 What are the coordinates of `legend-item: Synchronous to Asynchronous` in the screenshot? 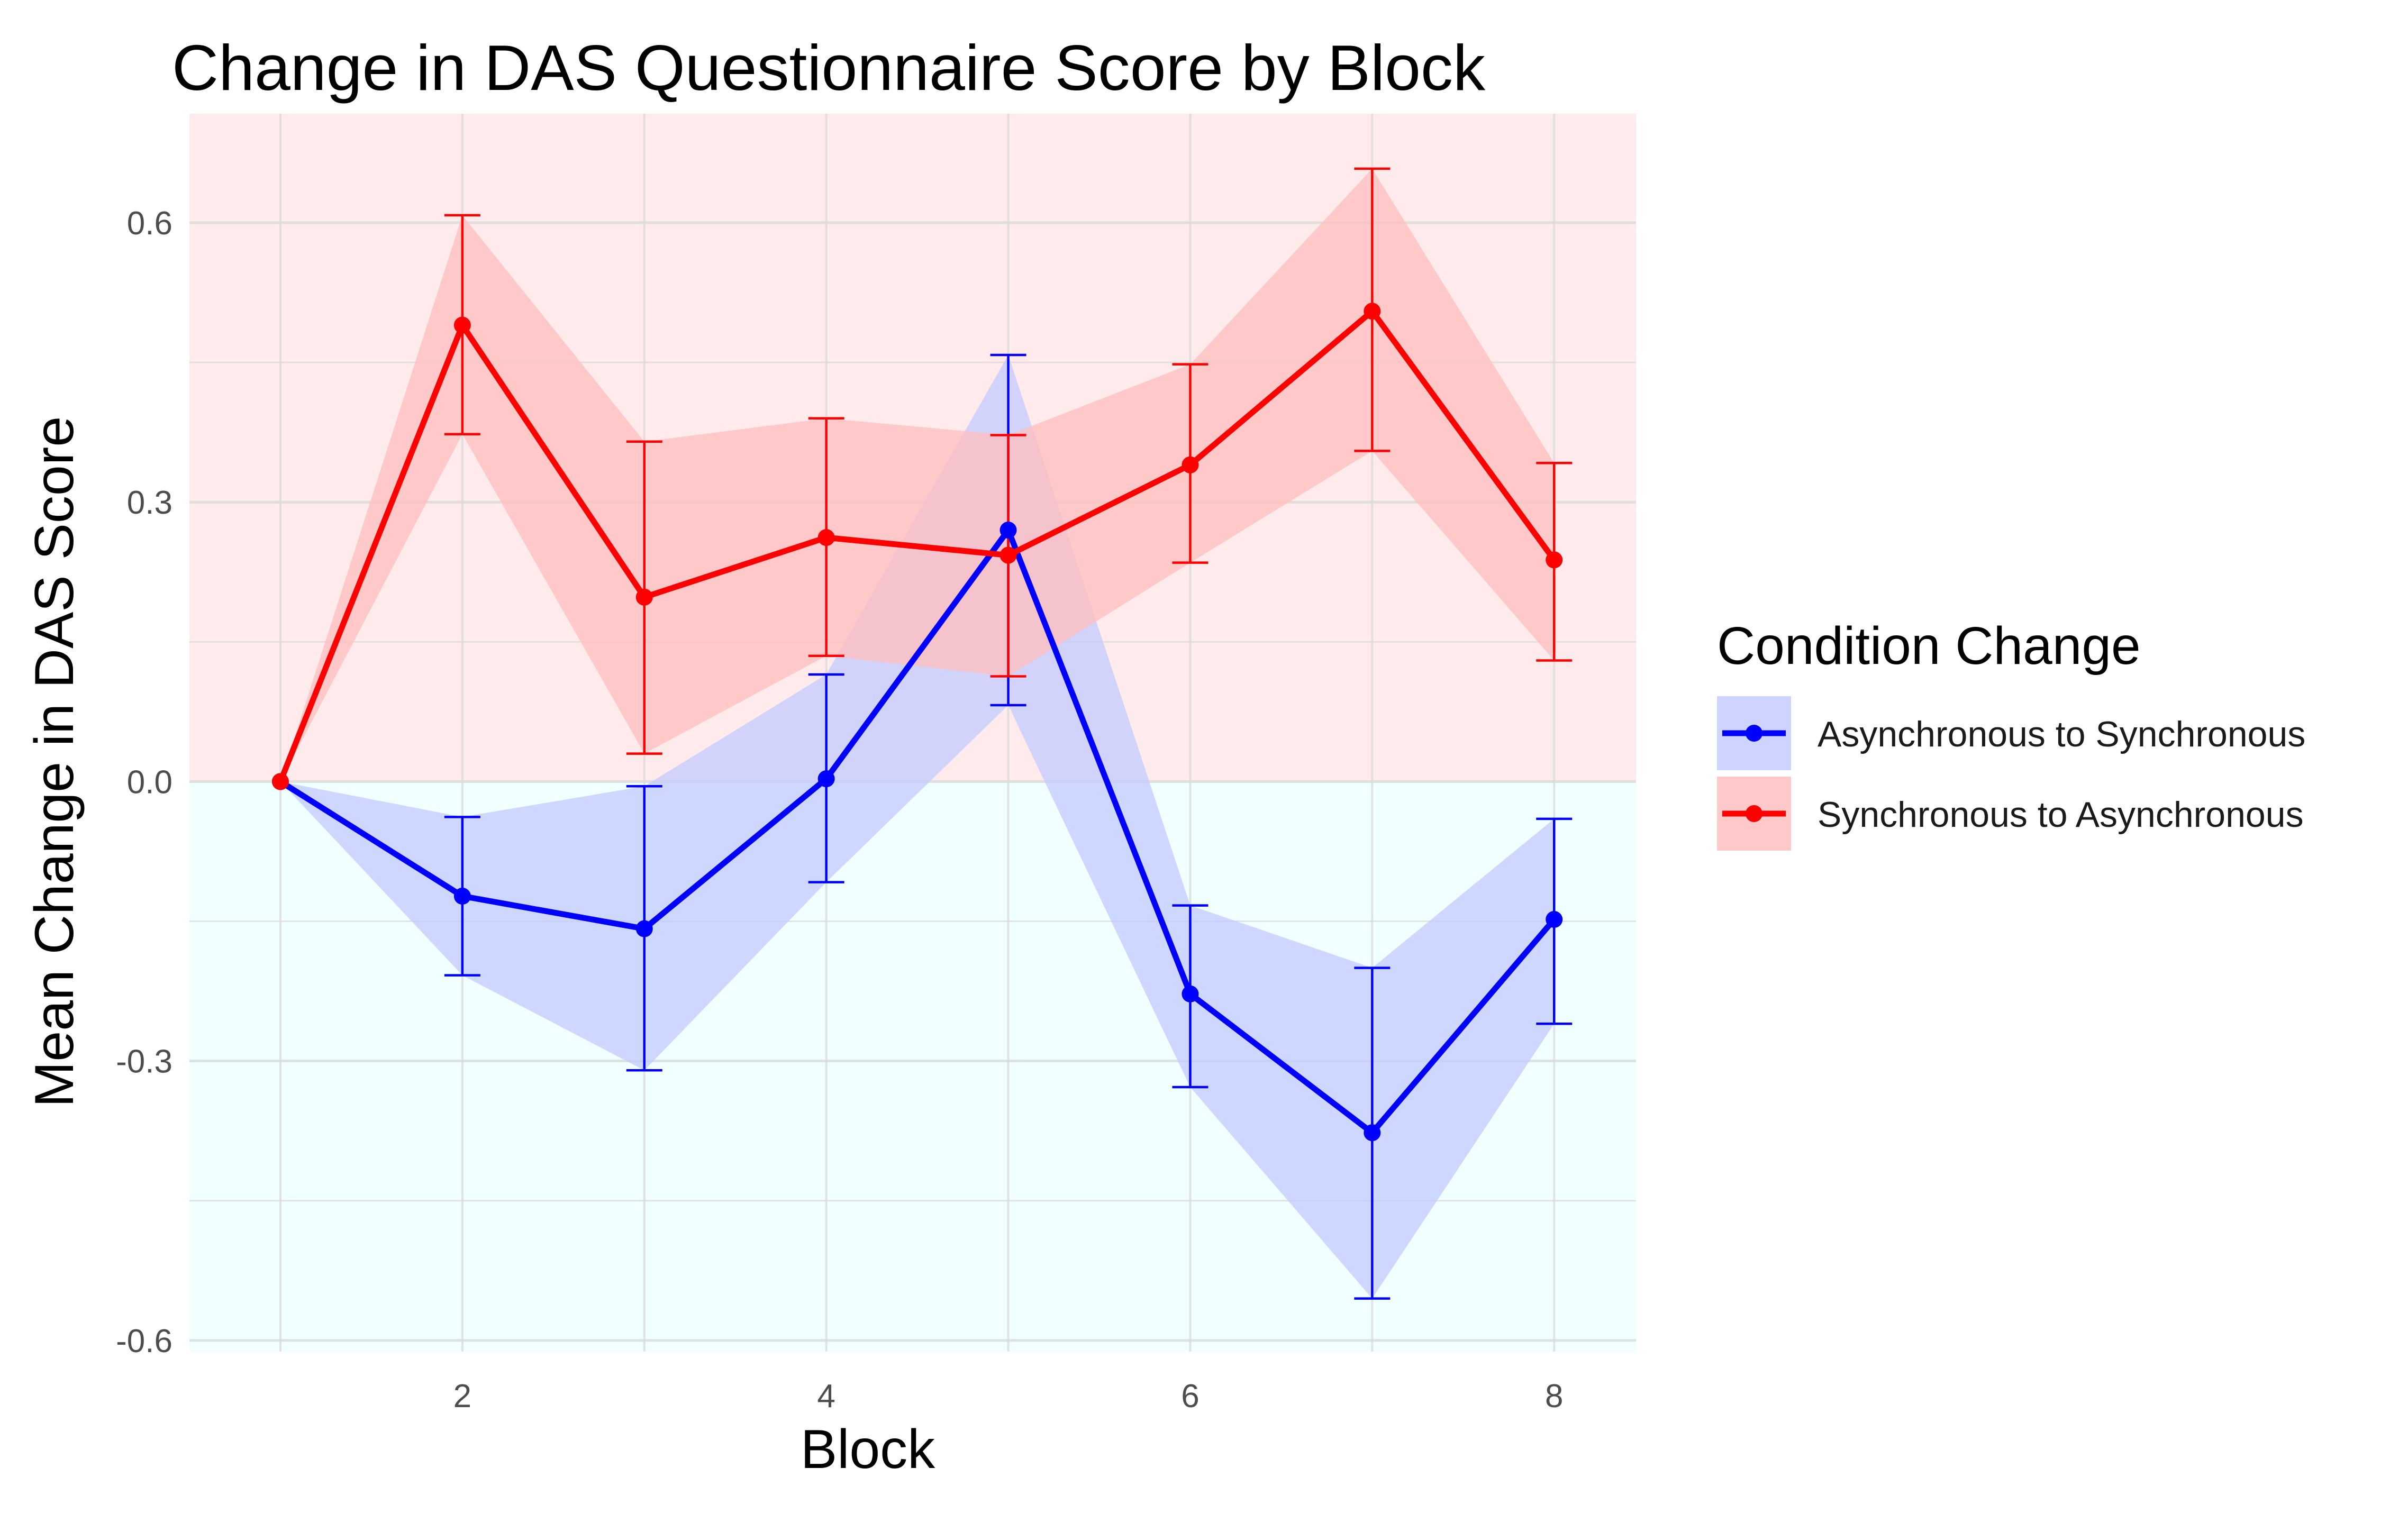 It's located at (2011, 814).